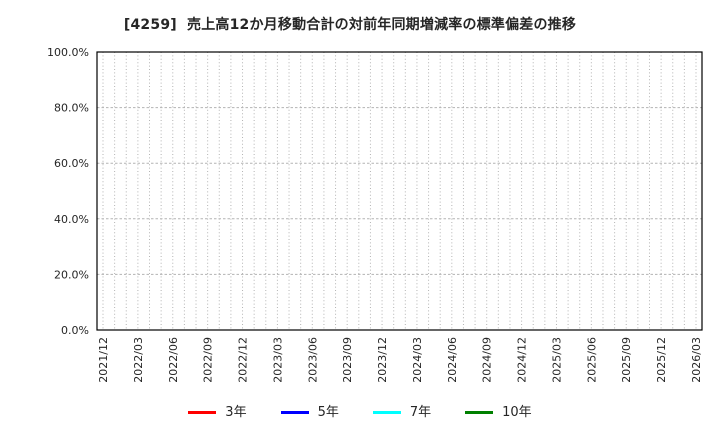  Describe the element at coordinates (277, 360) in the screenshot. I see `x-tick-label: 2023/03` at that location.